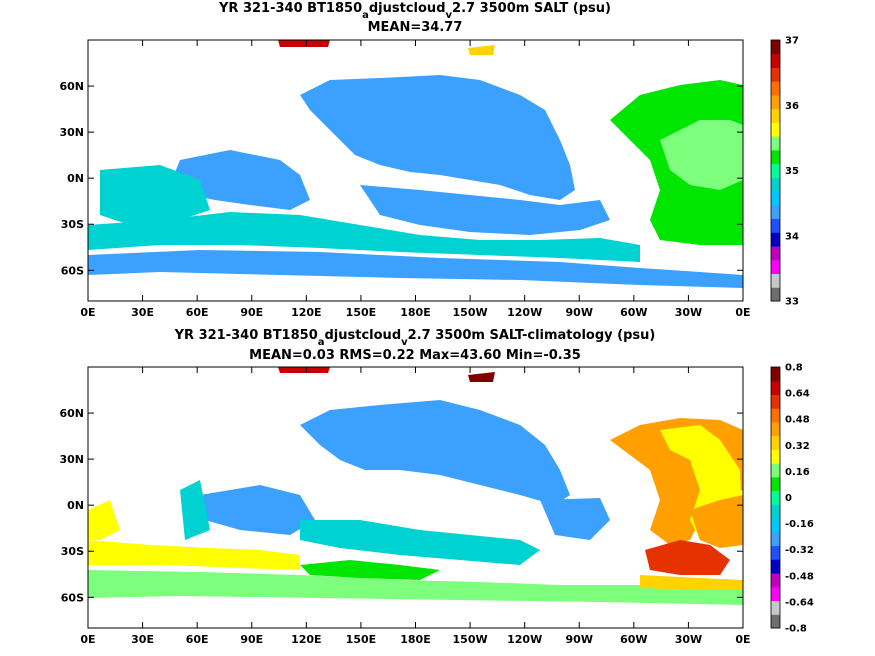 Image resolution: width=875 pixels, height=656 pixels. What do you see at coordinates (799, 602) in the screenshot?
I see `colorbar-label: -0.64` at bounding box center [799, 602].